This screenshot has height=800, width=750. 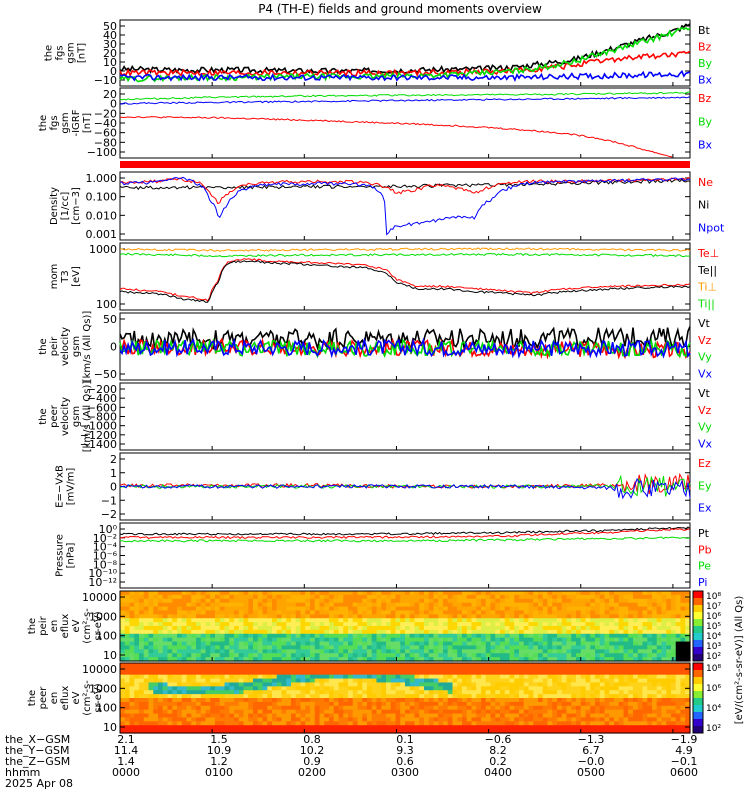 I want to click on y-tick-label: −400, so click(x=102, y=398).